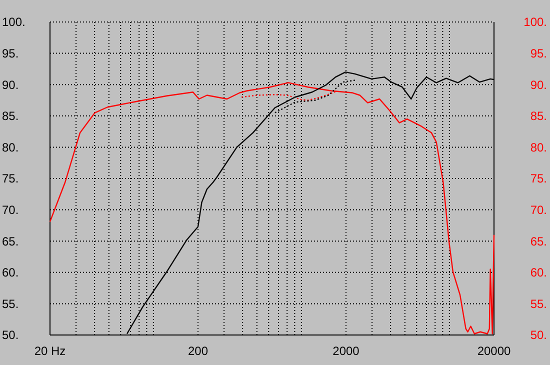 This screenshot has width=550, height=365. Describe the element at coordinates (10, 179) in the screenshot. I see `y-tick-label: 75.` at that location.